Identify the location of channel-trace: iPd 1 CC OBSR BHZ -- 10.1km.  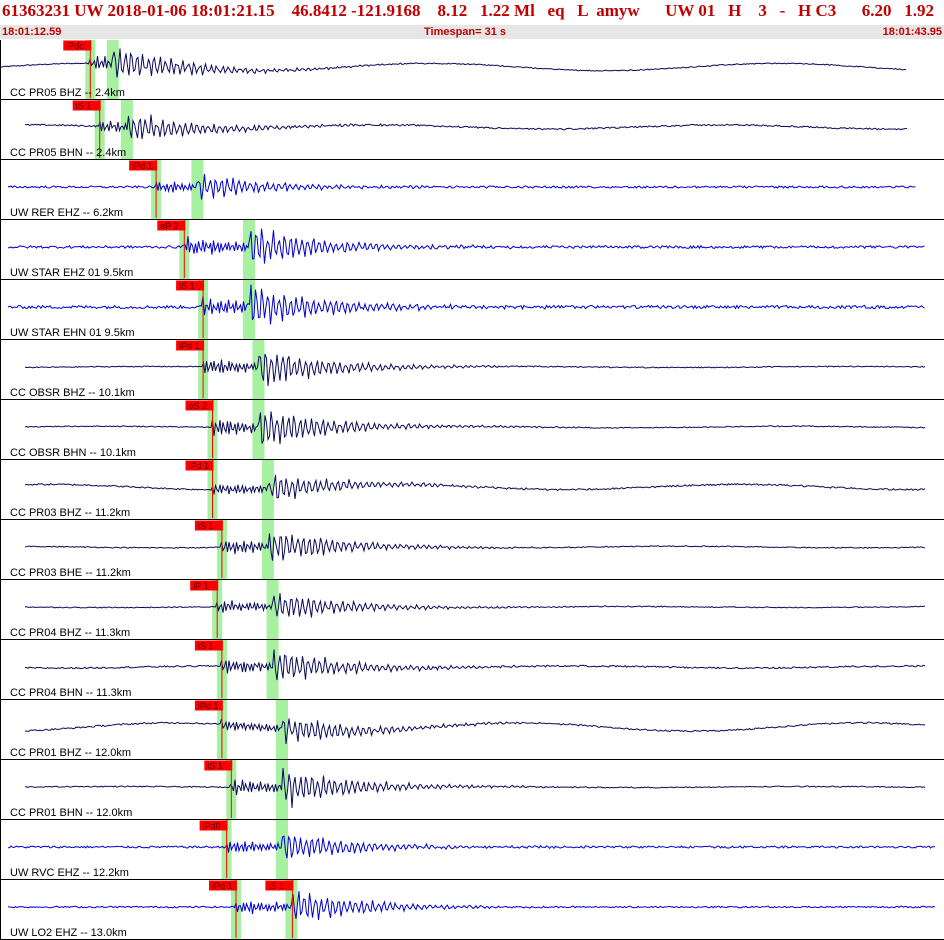
(472, 370).